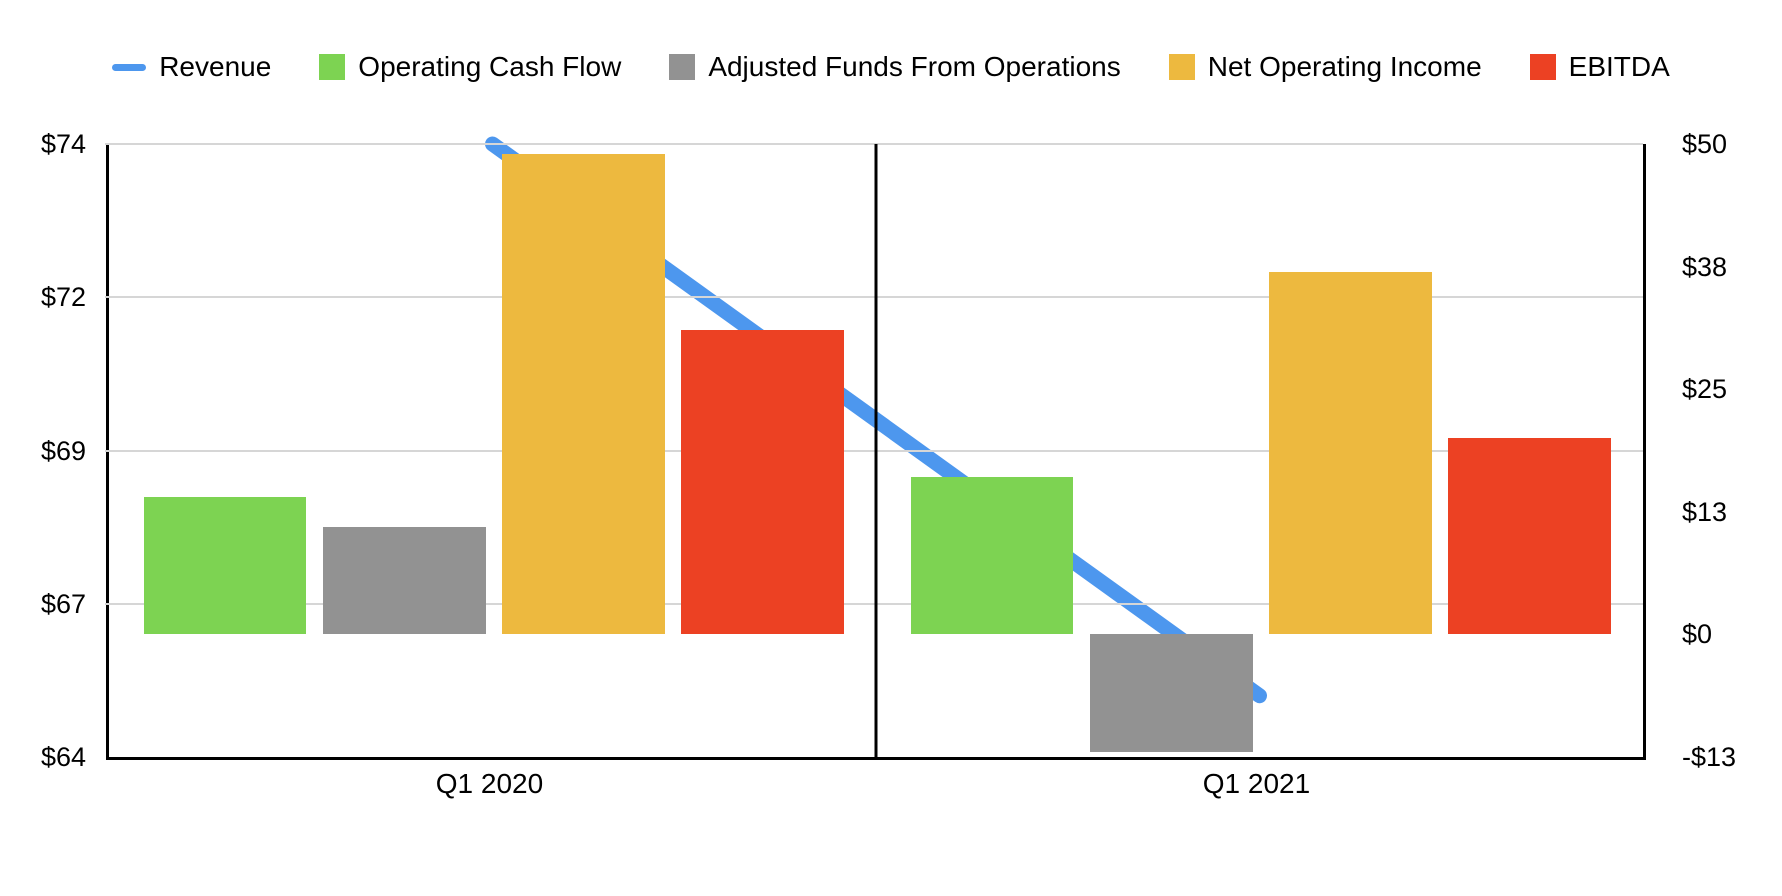  Describe the element at coordinates (215, 66) in the screenshot. I see `legend-label: Revenue` at that location.